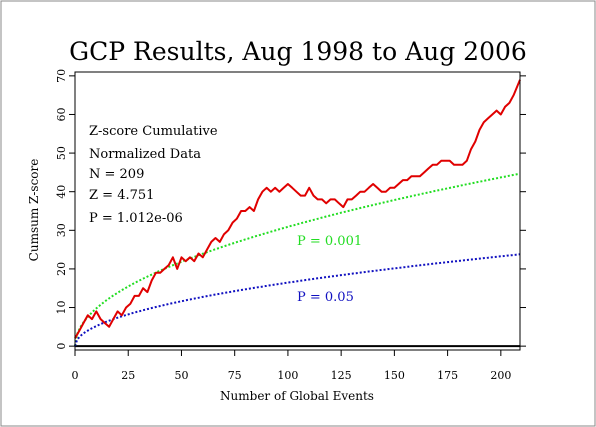 This screenshot has height=427, width=596. Describe the element at coordinates (297, 396) in the screenshot. I see `x-axis-label: Number of Global Events` at that location.